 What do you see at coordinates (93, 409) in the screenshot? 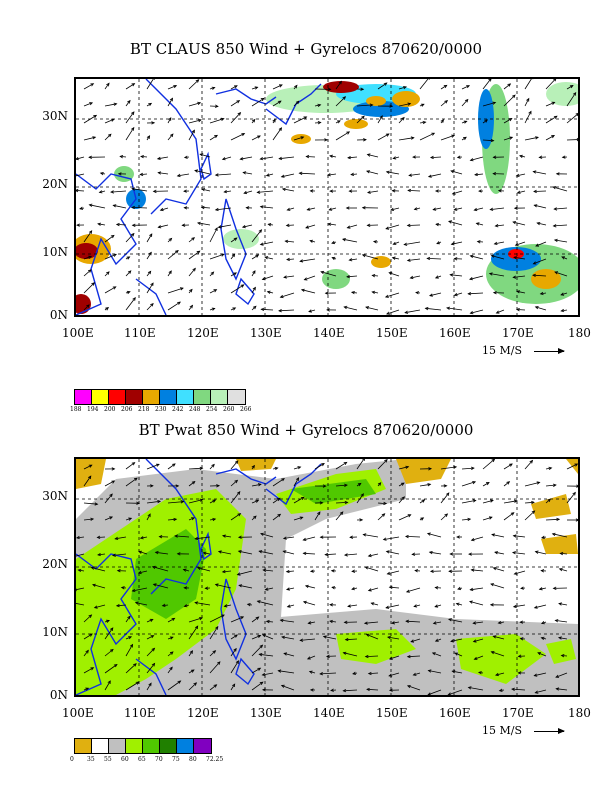
I see `colorbar-tick-label: 194` at bounding box center [93, 409].